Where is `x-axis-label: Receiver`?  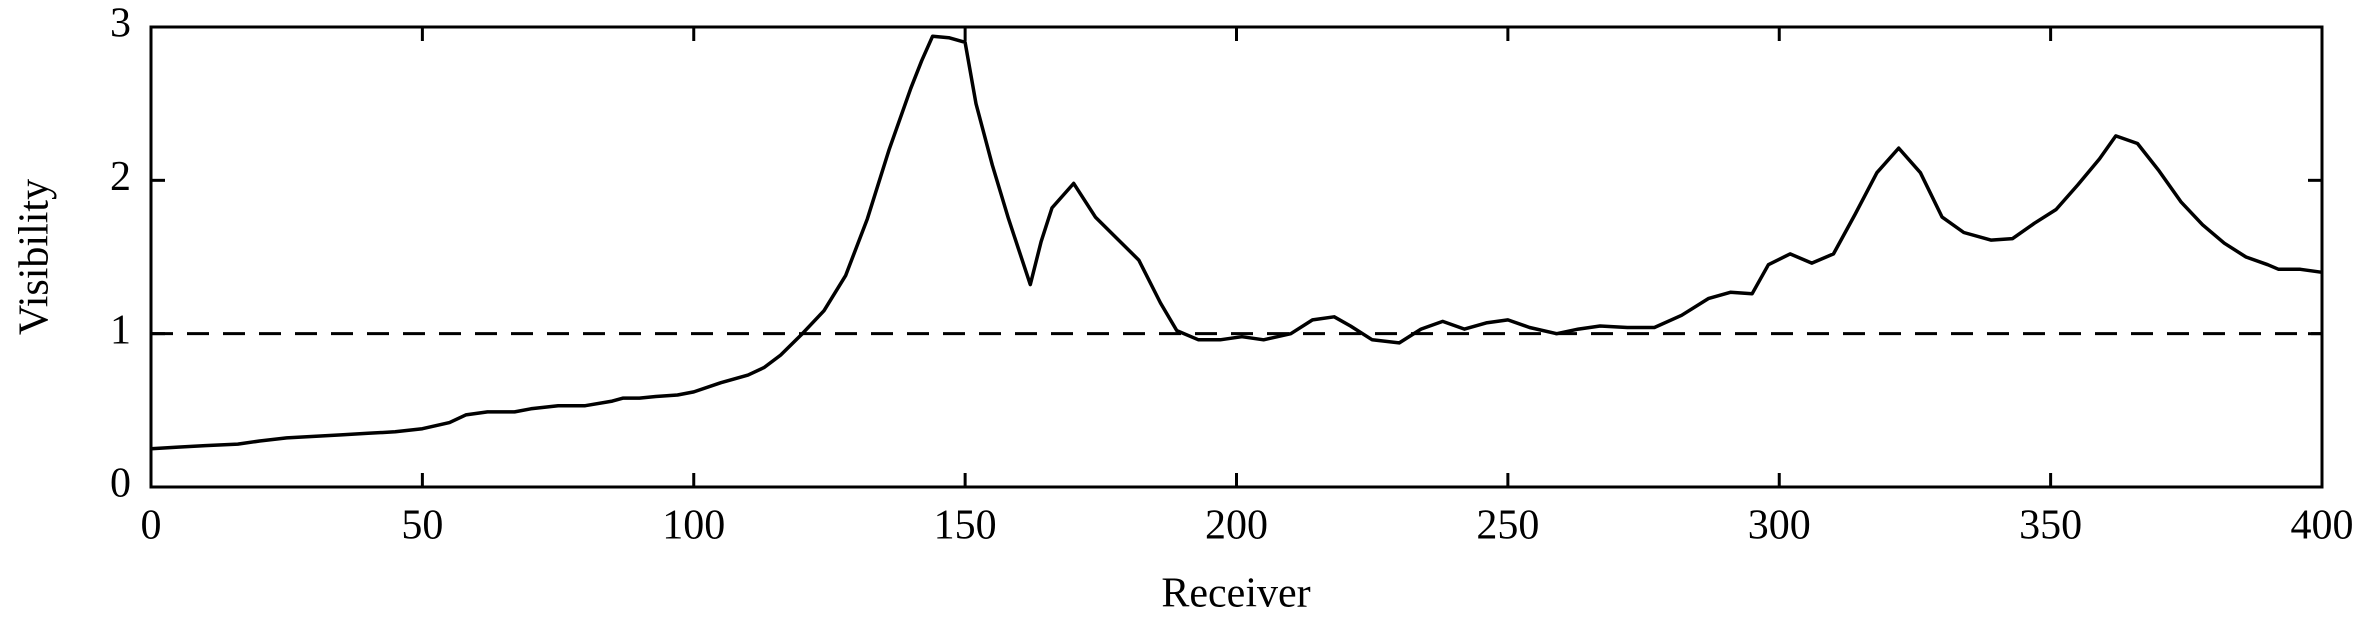
x-axis-label: Receiver is located at coordinates (1235, 594).